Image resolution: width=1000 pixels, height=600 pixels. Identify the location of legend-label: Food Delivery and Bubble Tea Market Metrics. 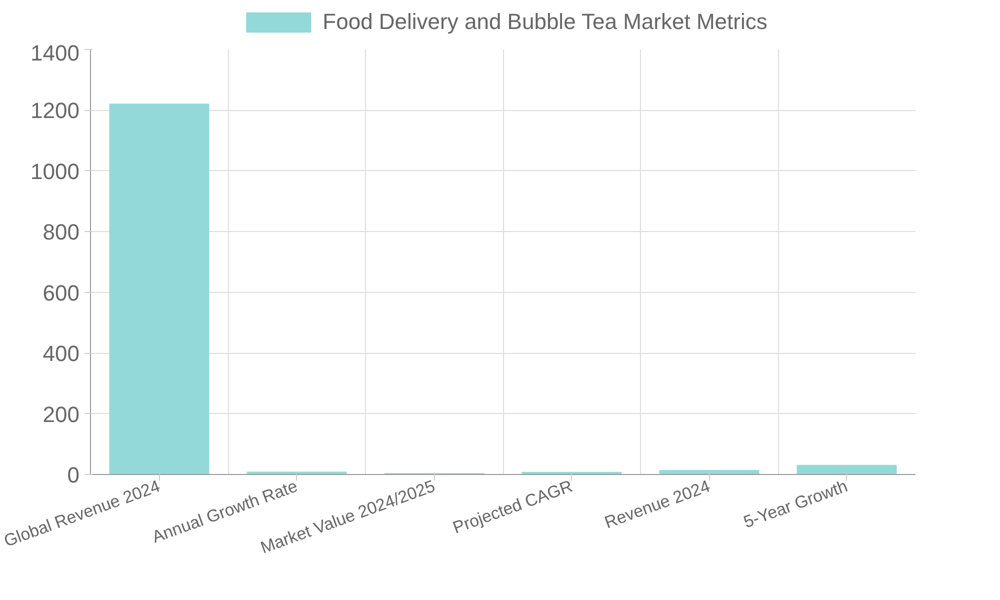
(545, 22).